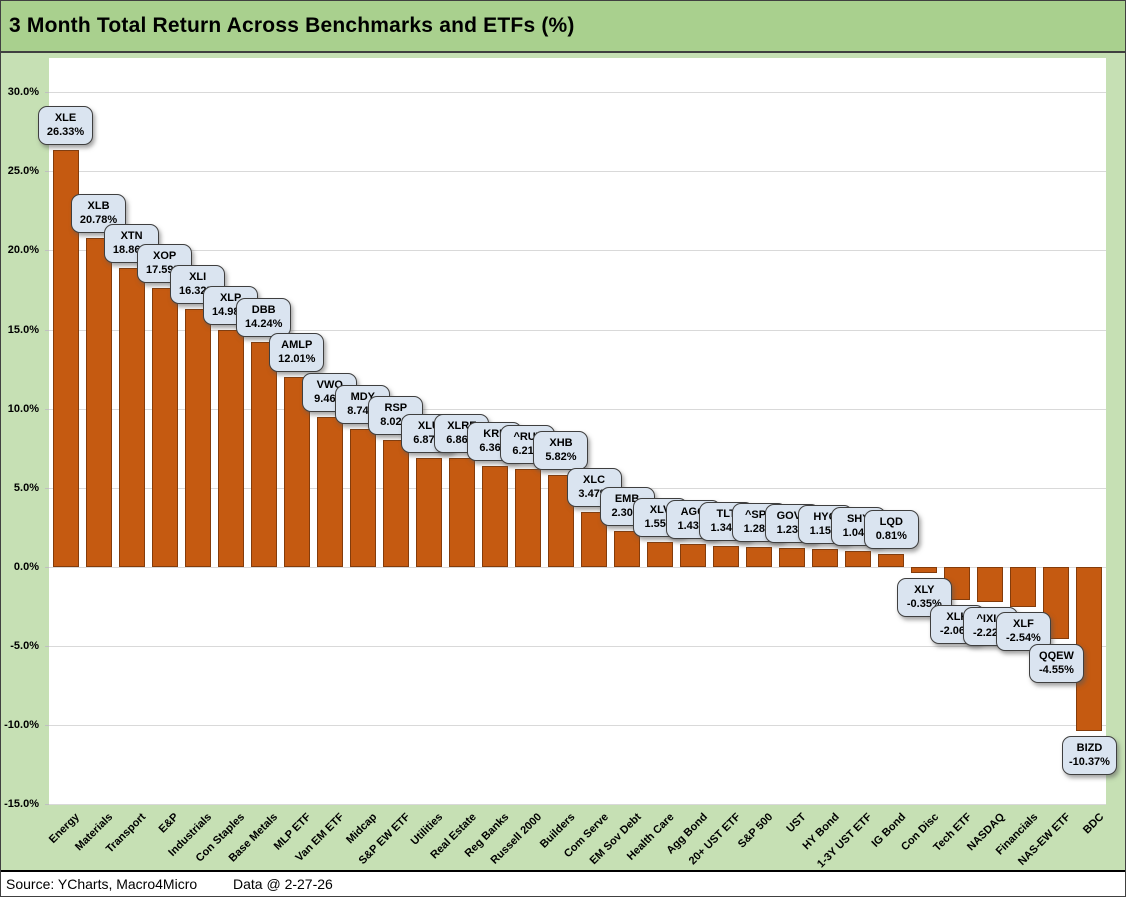 This screenshot has width=1126, height=897. I want to click on bar-^IXIC, so click(990, 585).